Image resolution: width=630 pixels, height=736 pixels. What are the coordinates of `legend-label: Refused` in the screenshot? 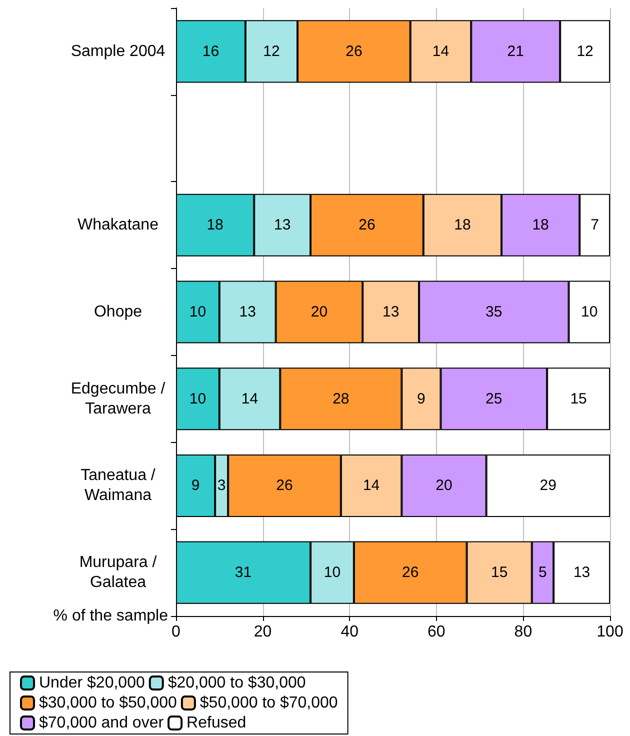 It's located at (216, 723).